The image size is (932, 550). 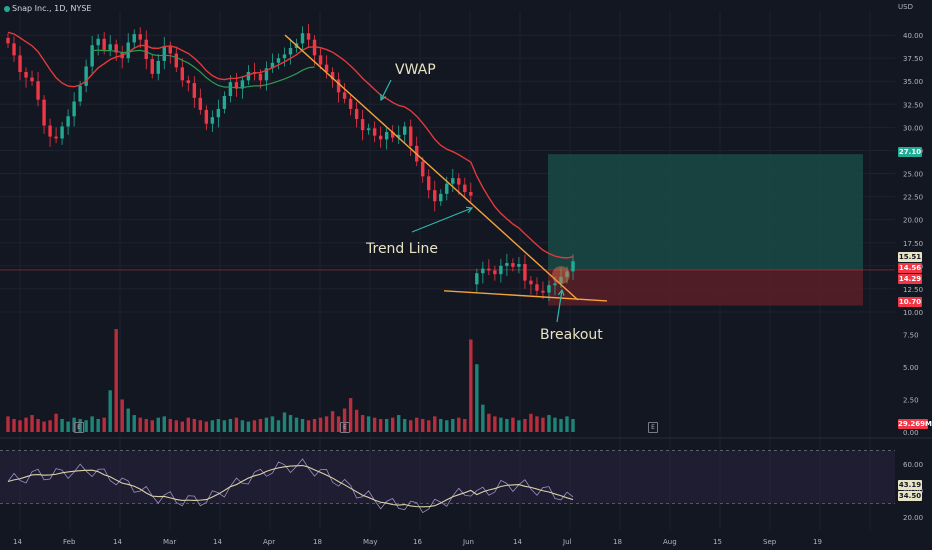 I want to click on trend-arrow, so click(x=442, y=220).